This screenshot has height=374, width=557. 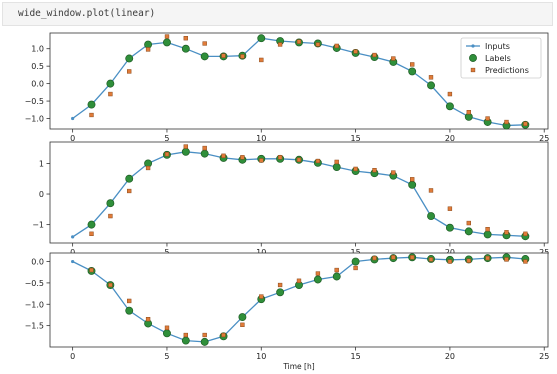 I want to click on y-tick-label: 0.5, so click(x=37, y=66).